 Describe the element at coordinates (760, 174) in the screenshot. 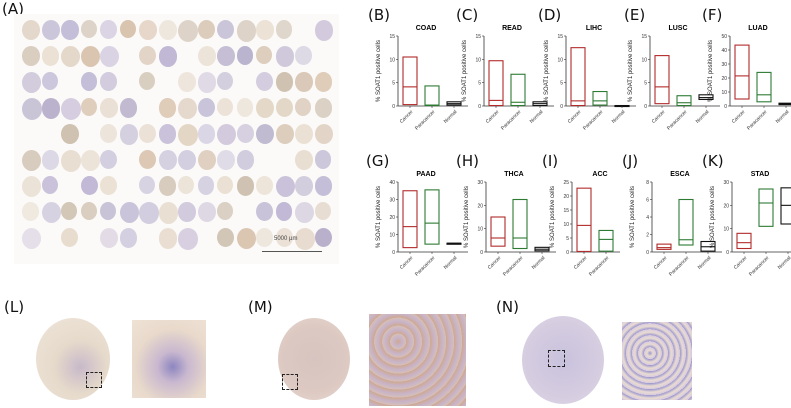

I see `chart-title: STAD` at that location.